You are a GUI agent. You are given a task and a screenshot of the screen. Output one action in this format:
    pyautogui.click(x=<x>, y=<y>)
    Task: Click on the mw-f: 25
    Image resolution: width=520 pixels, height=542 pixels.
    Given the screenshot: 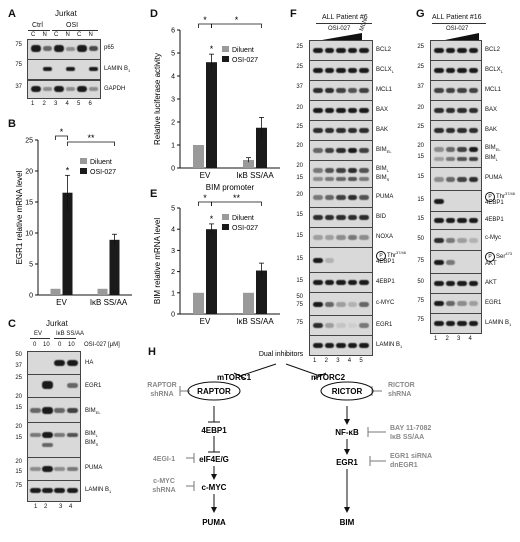 What is the action you would take?
    pyautogui.click(x=299, y=67)
    